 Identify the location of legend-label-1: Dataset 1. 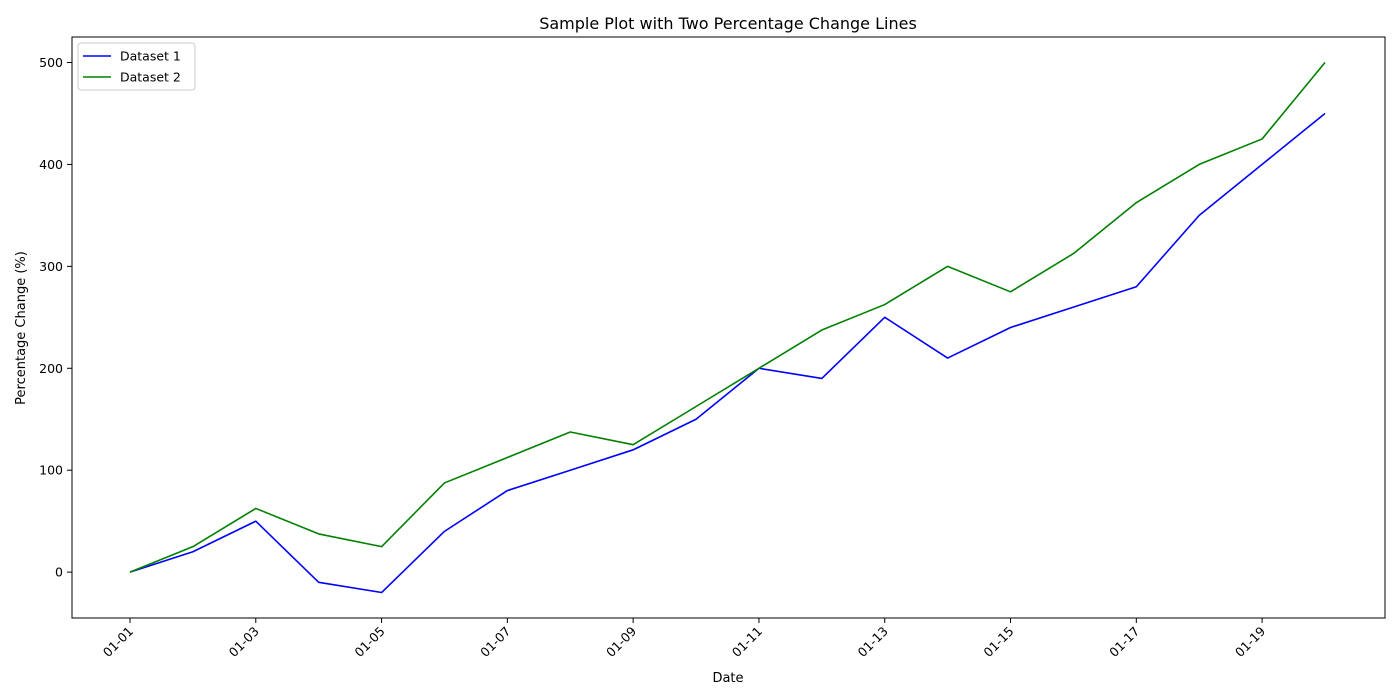
(150, 56).